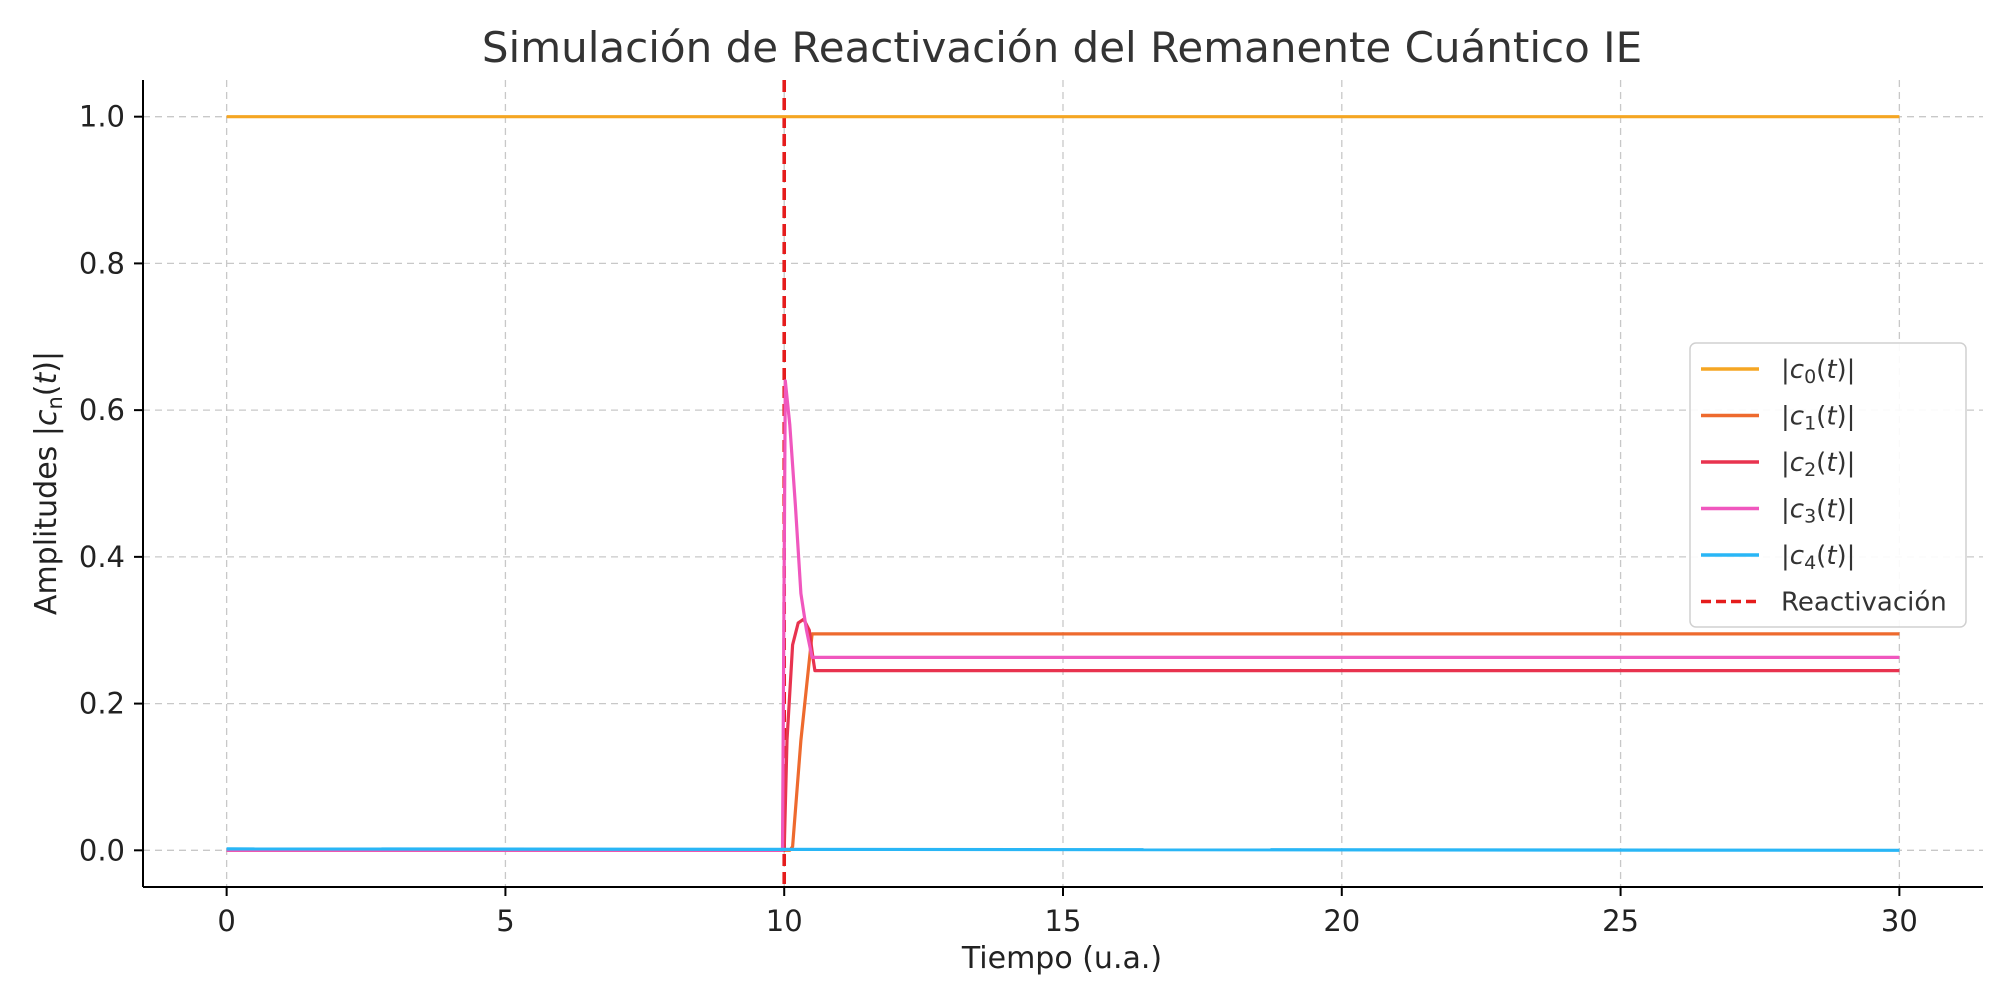 The height and width of the screenshot is (1000, 2000). Describe the element at coordinates (1864, 603) in the screenshot. I see `legend-label: Reactivación` at that location.